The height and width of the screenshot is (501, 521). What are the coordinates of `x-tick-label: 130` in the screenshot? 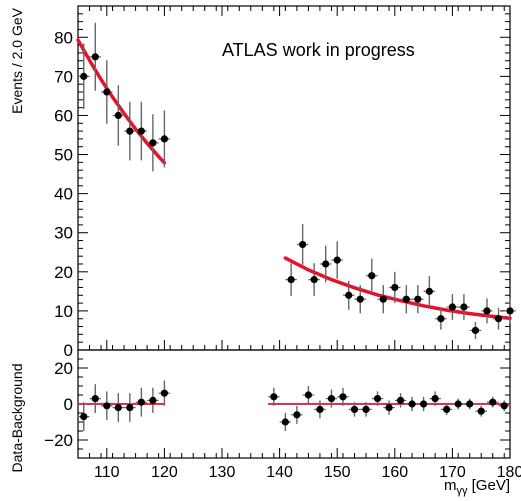 It's located at (222, 472).